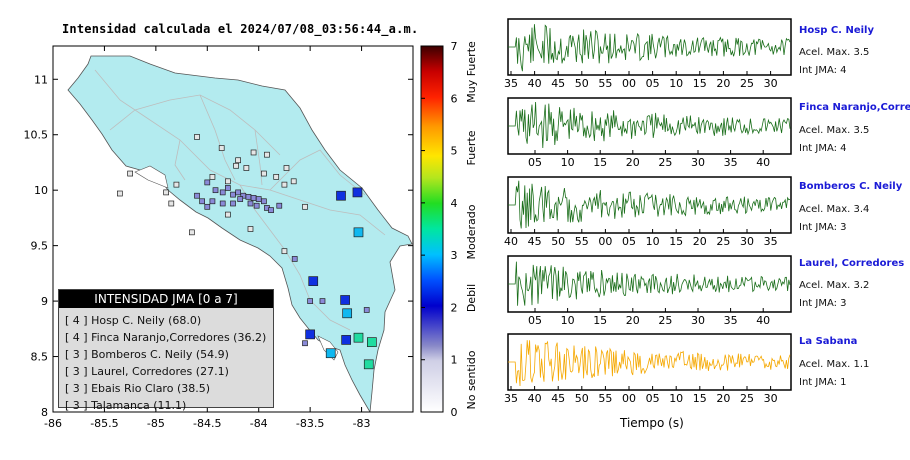 The image size is (910, 460). Describe the element at coordinates (852, 263) in the screenshot. I see `trace-station-name: Laurel, Corredores` at that location.